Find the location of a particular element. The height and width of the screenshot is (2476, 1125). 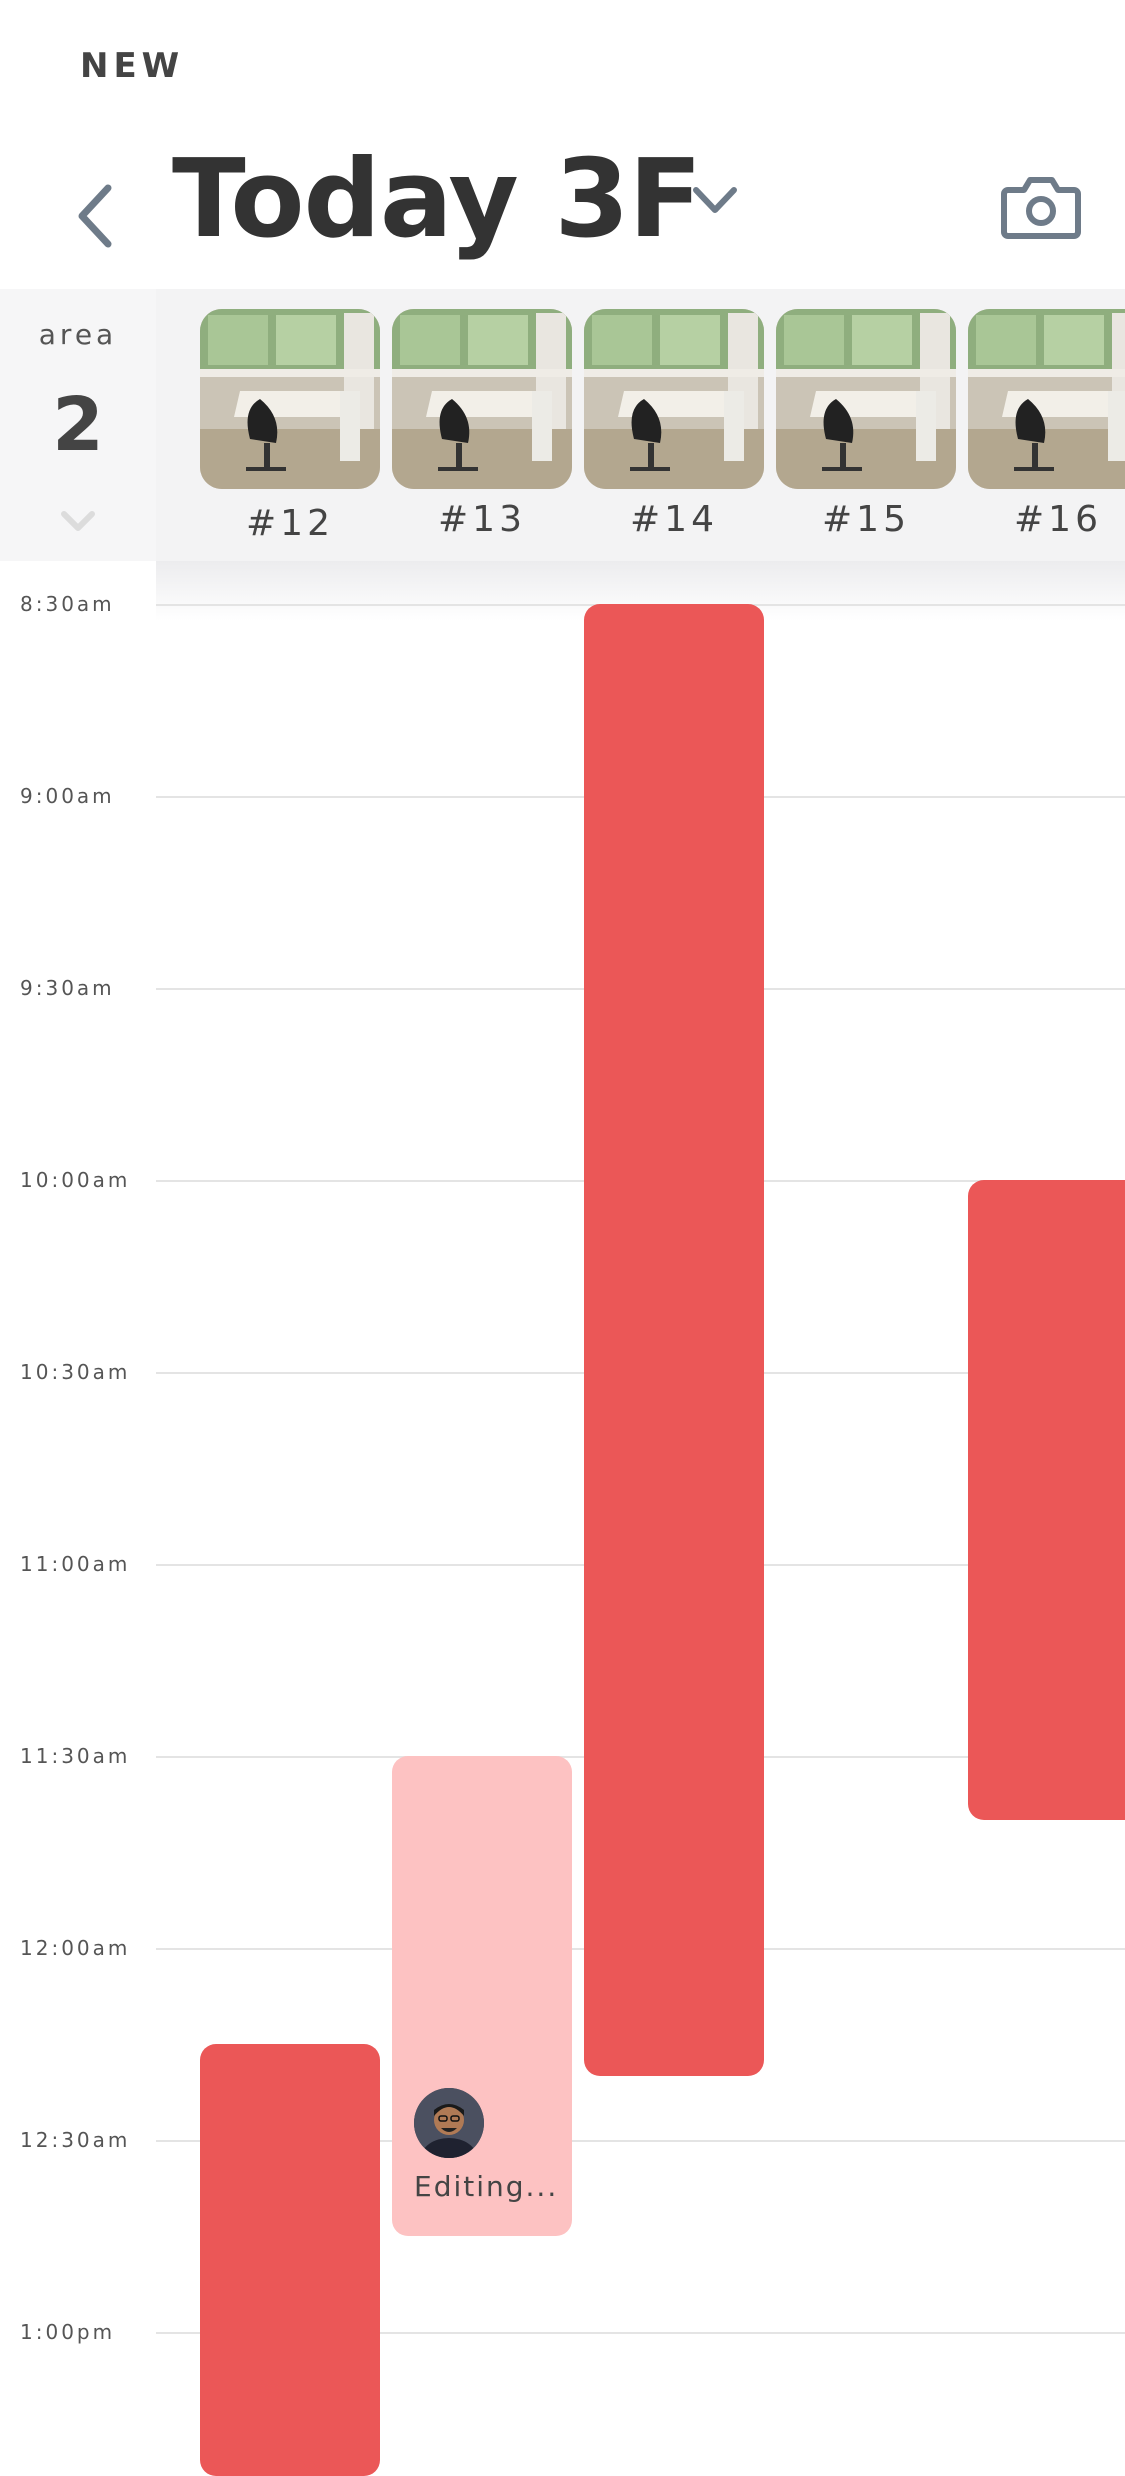

area-selector is located at coordinates (78, 425).